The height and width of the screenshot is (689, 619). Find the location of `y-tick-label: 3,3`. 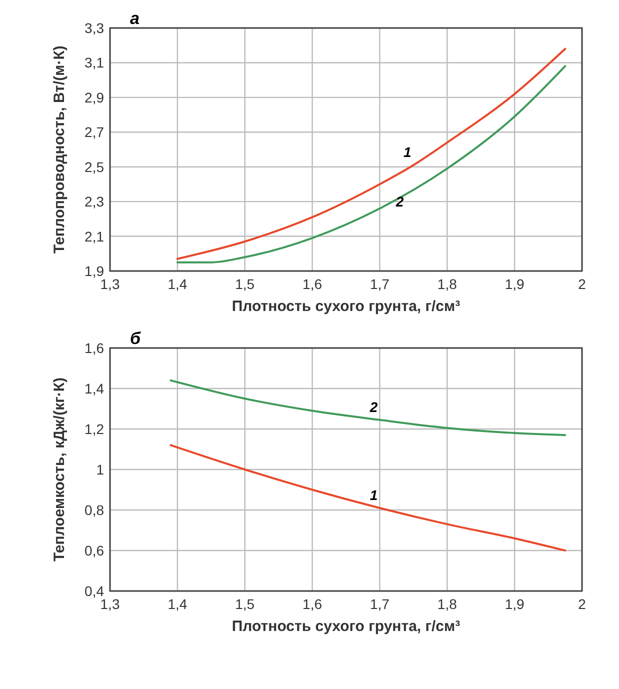

y-tick-label: 3,3 is located at coordinates (94, 28).